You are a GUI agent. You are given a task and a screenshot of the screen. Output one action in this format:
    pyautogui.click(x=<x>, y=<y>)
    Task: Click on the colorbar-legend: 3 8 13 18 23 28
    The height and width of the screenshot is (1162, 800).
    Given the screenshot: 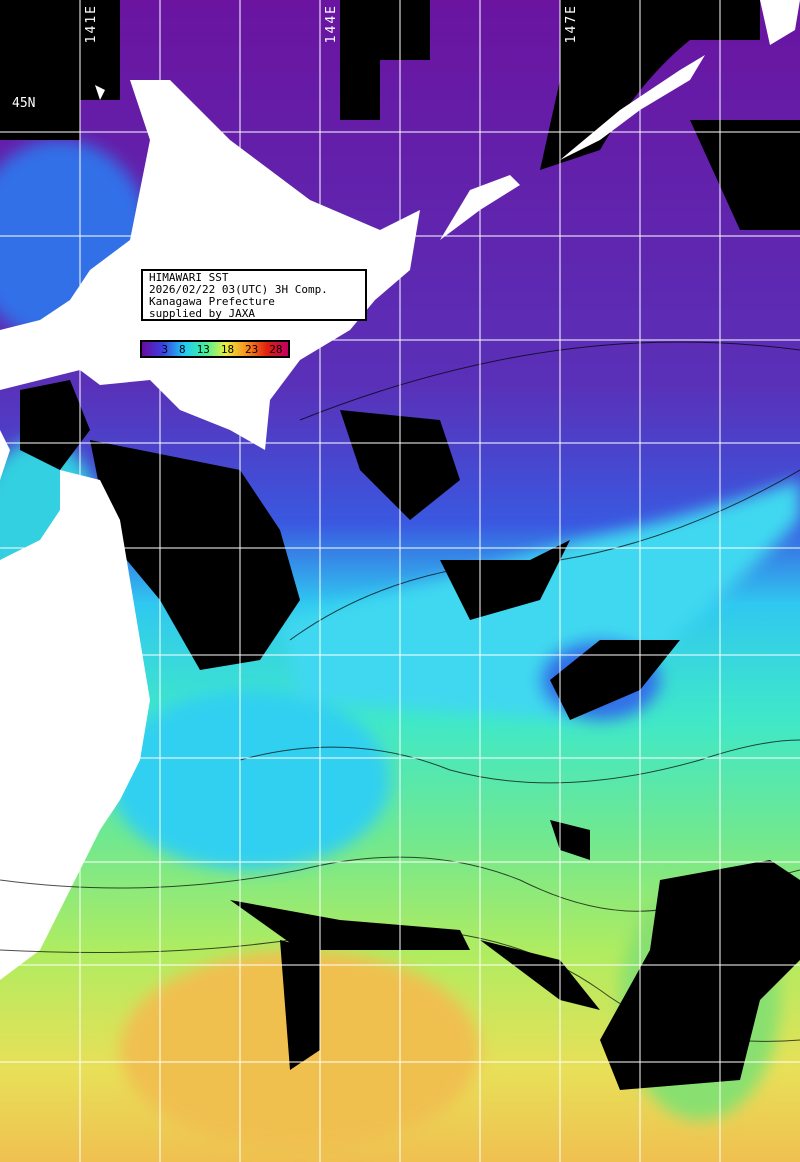 What is the action you would take?
    pyautogui.click(x=215, y=349)
    